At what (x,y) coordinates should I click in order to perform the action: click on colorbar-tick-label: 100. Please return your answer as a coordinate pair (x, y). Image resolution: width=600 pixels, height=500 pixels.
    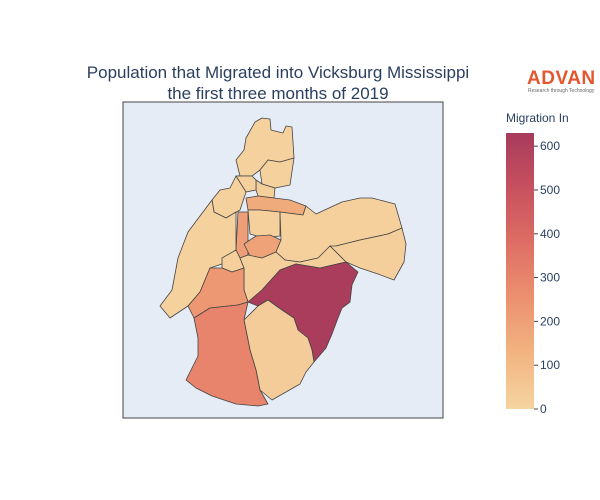
    Looking at the image, I should click on (550, 365).